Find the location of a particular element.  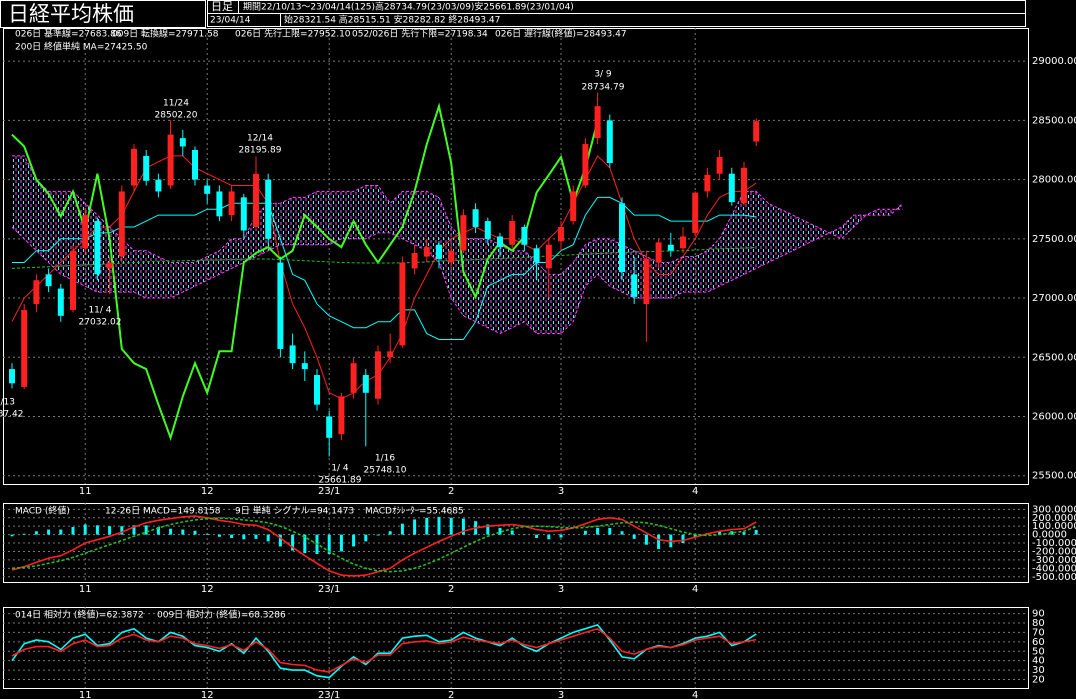

legend-entry: 009日 転換線=27971.58 is located at coordinates (165, 34).